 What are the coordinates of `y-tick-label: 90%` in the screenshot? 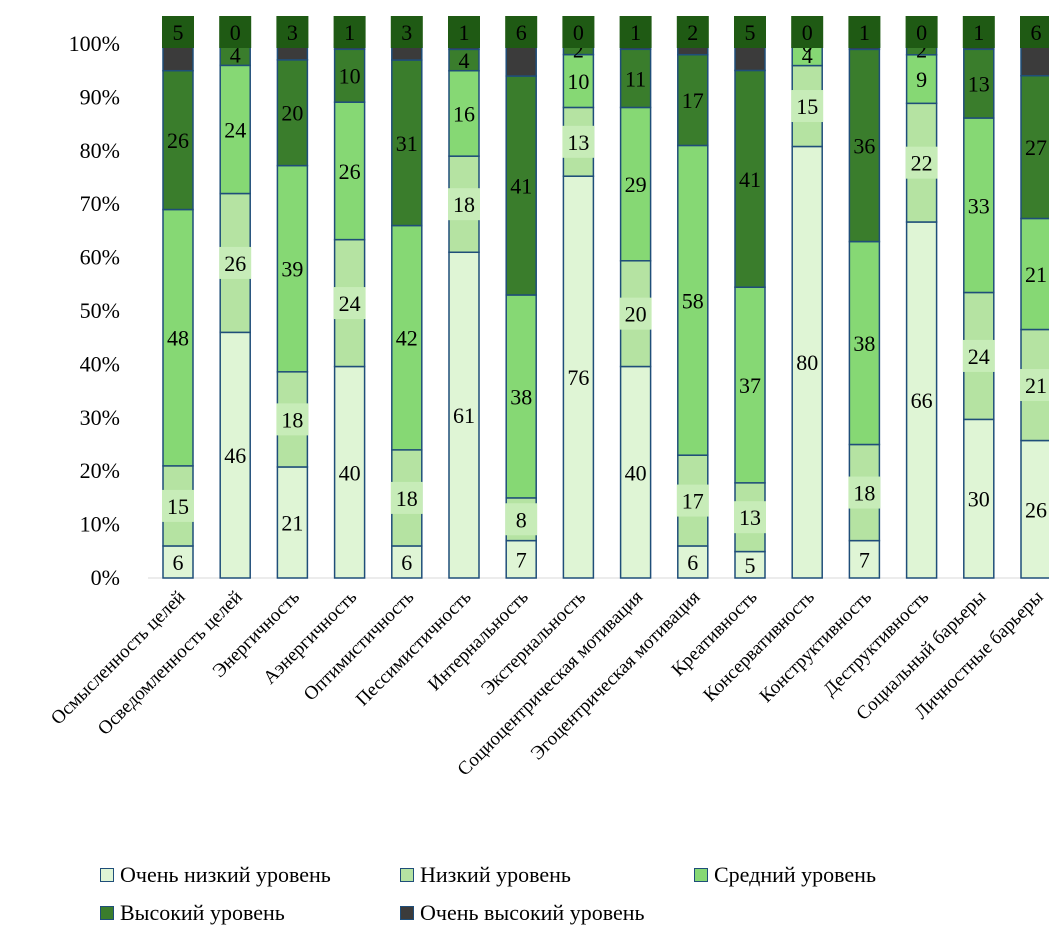 It's located at (100, 96).